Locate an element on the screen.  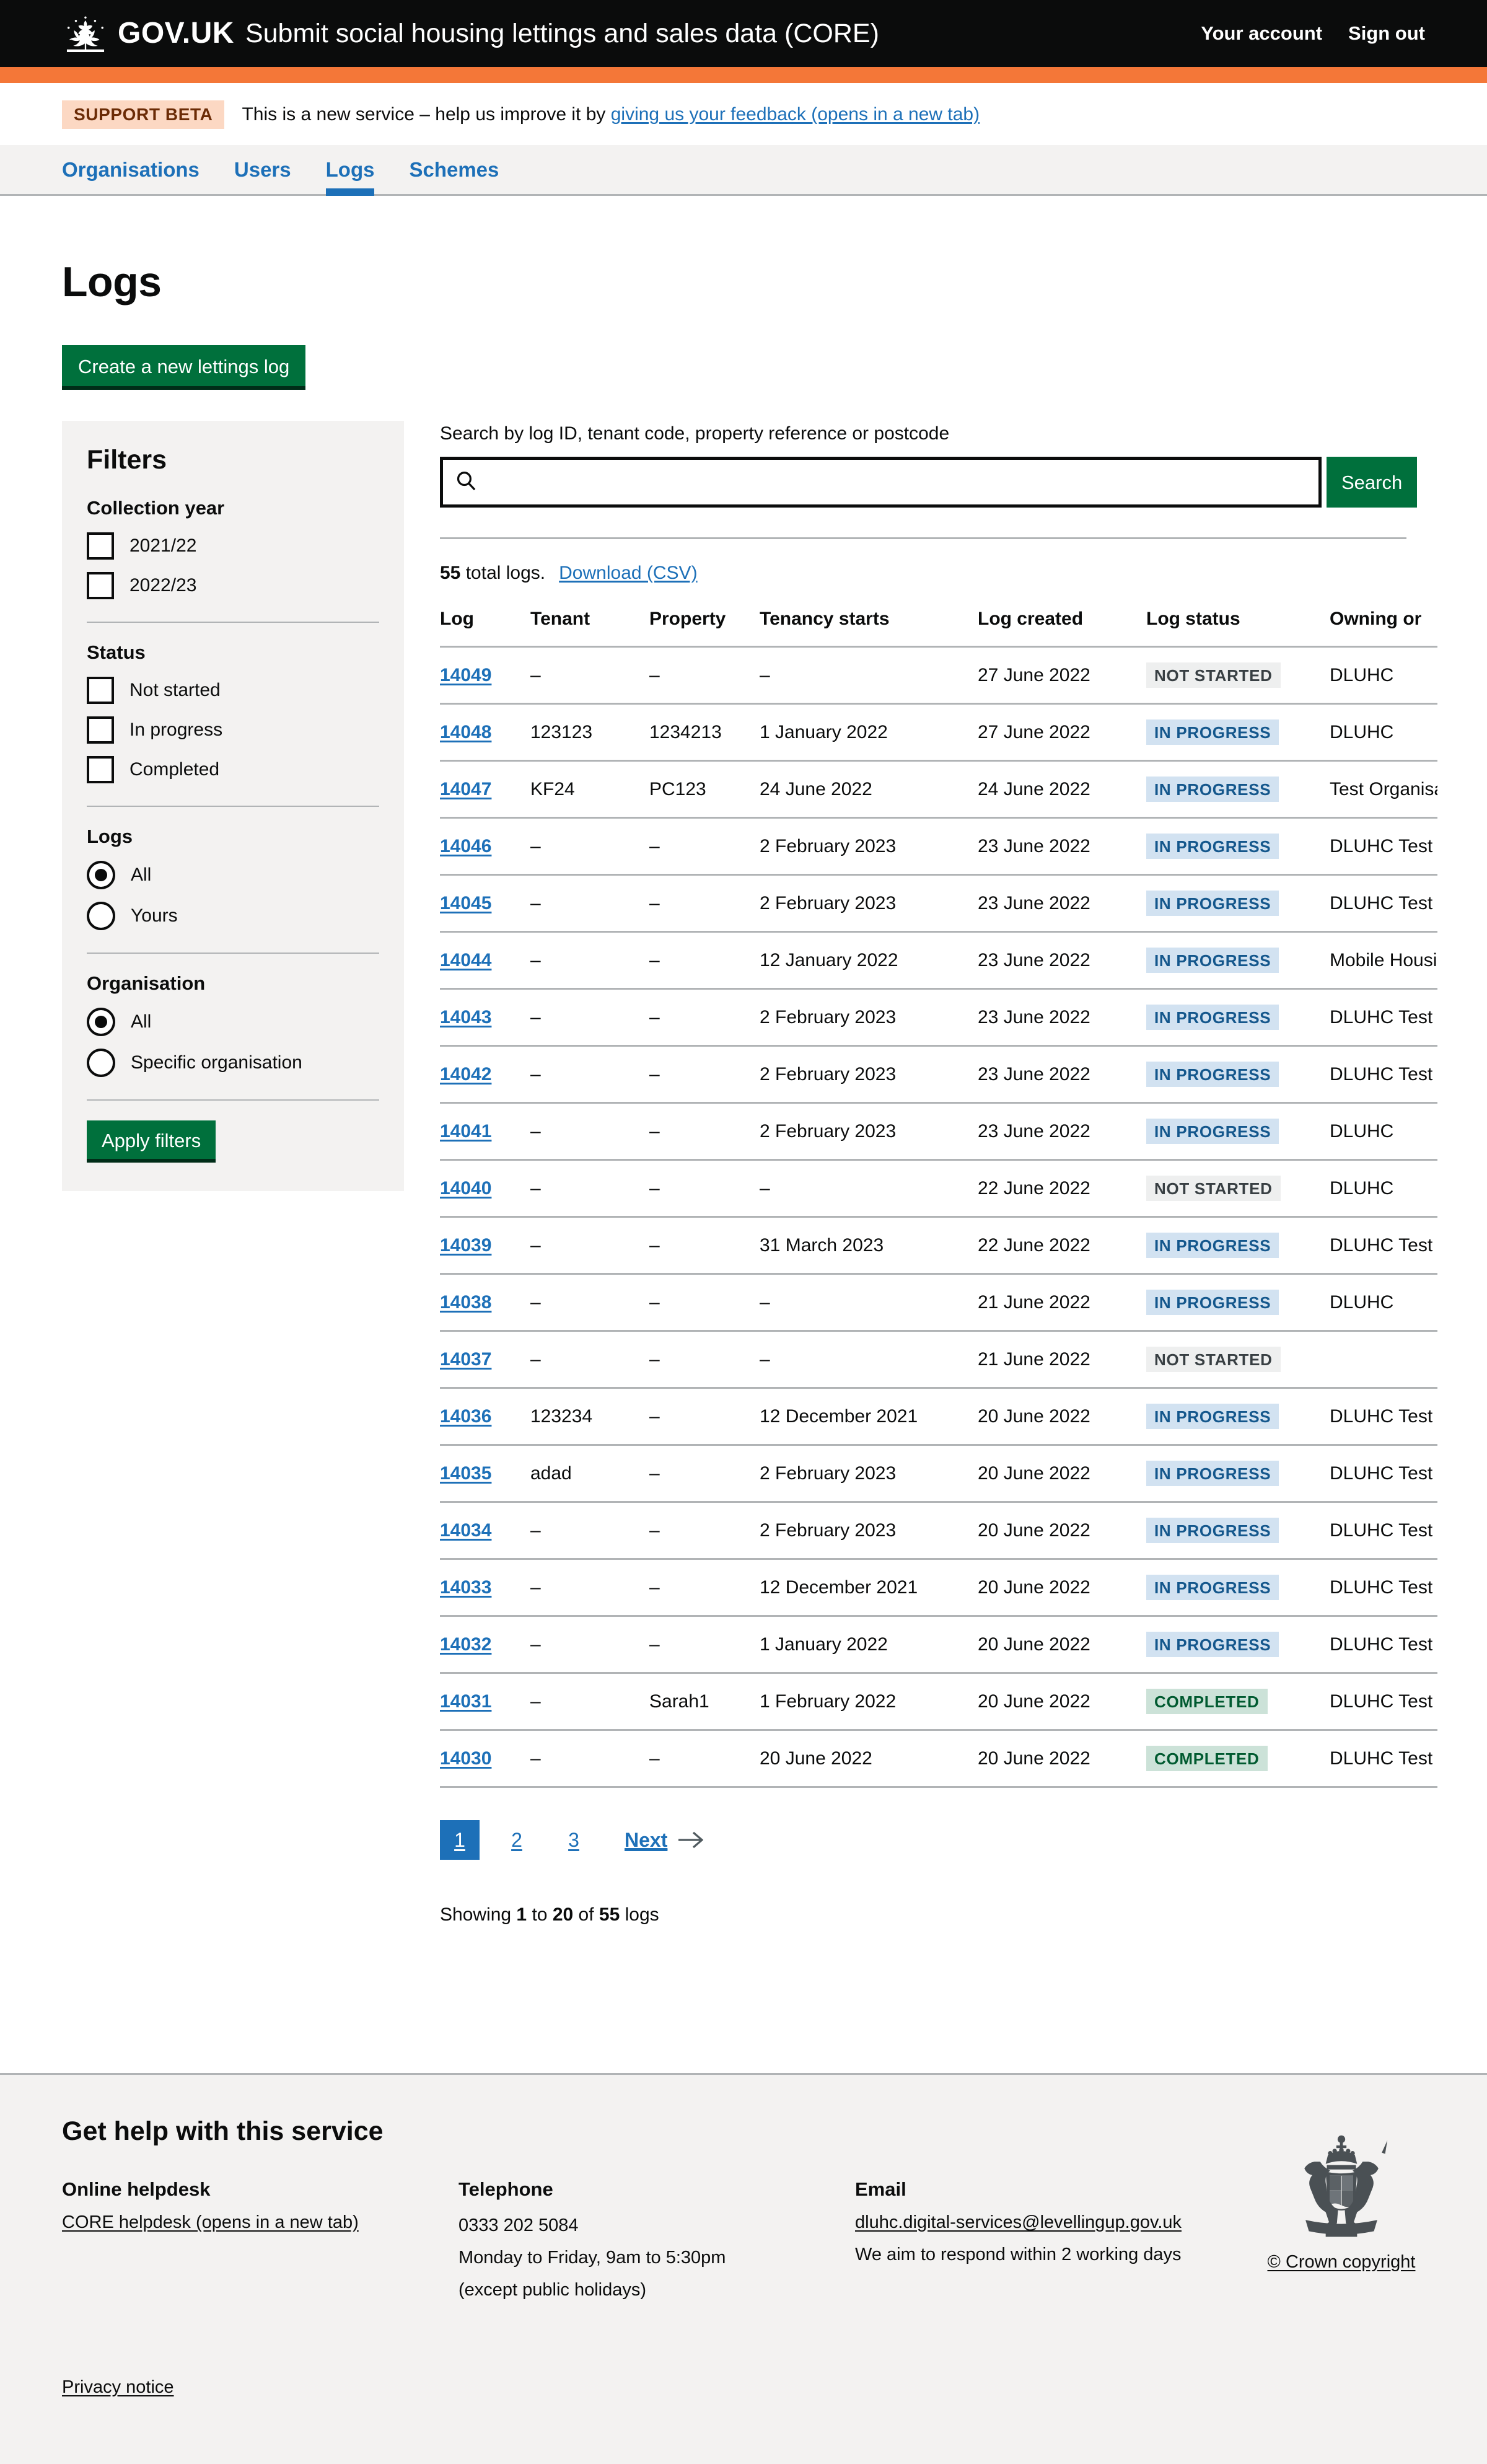
cell-tenant: – is located at coordinates (589, 1531).